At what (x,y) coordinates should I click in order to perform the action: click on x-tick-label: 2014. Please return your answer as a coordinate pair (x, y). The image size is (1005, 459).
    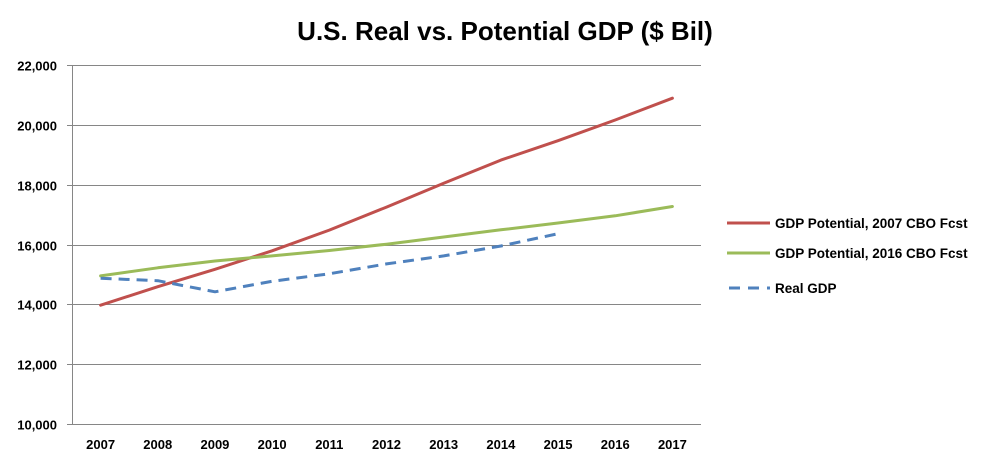
    Looking at the image, I should click on (501, 444).